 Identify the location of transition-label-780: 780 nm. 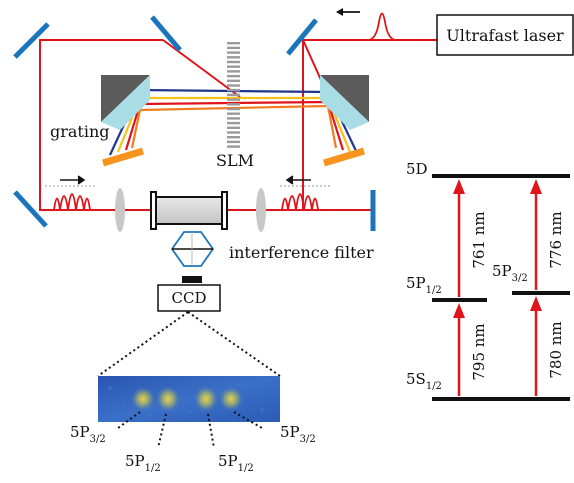
(556, 349).